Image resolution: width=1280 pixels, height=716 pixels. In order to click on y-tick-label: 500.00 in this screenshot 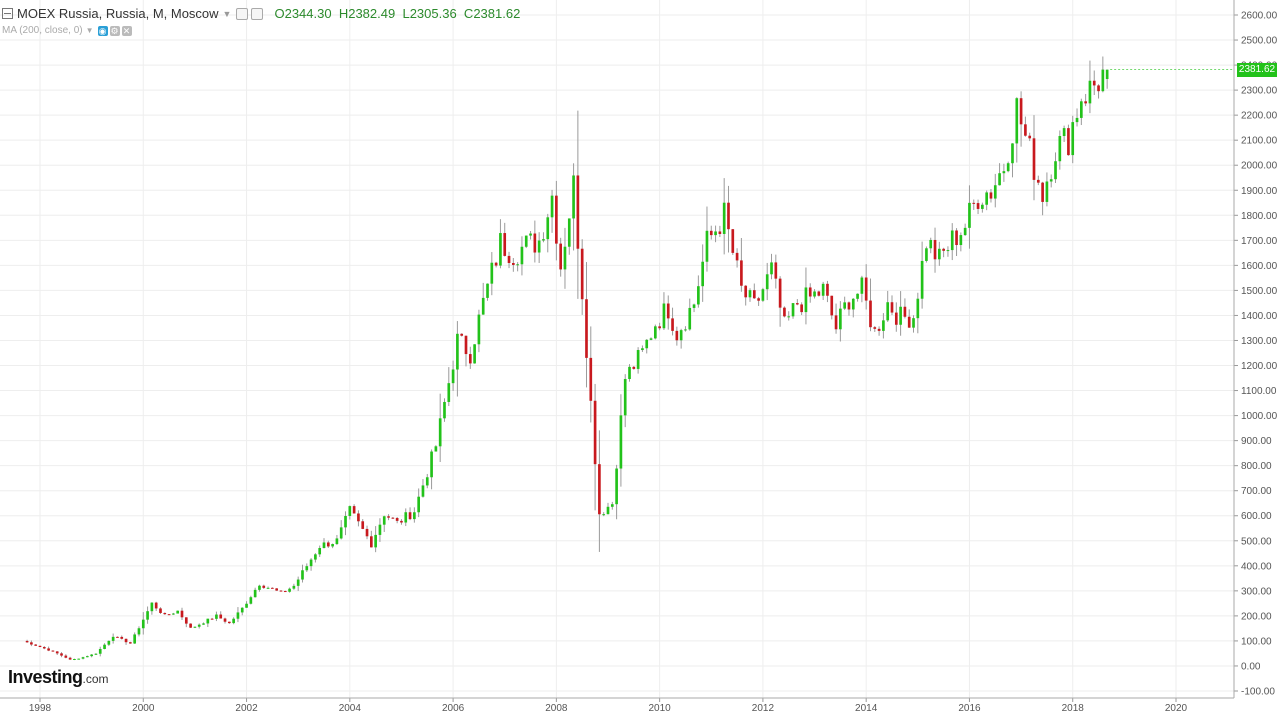, I will do `click(1256, 541)`.